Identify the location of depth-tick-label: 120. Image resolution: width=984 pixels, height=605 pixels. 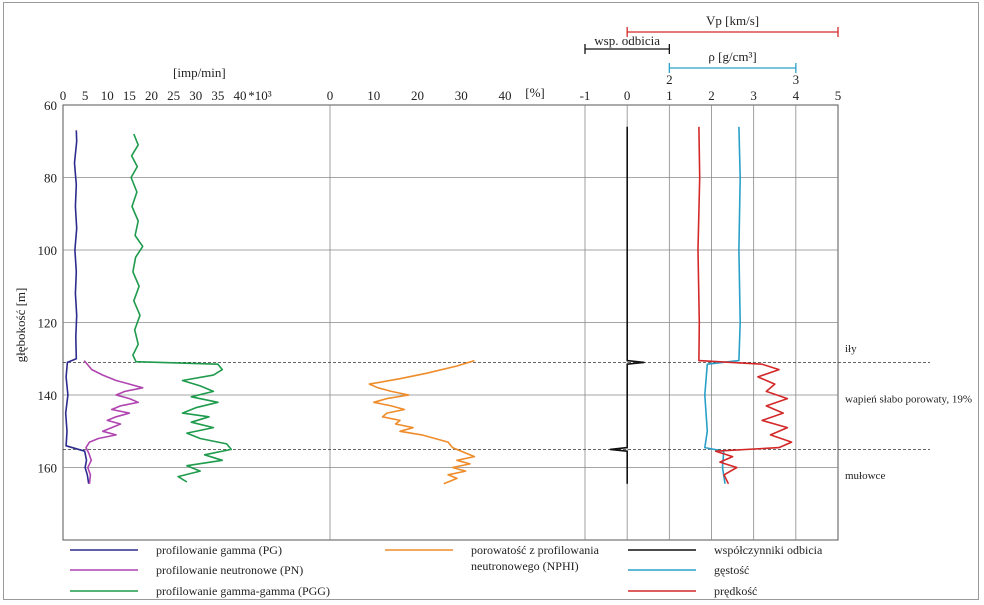
(48, 323).